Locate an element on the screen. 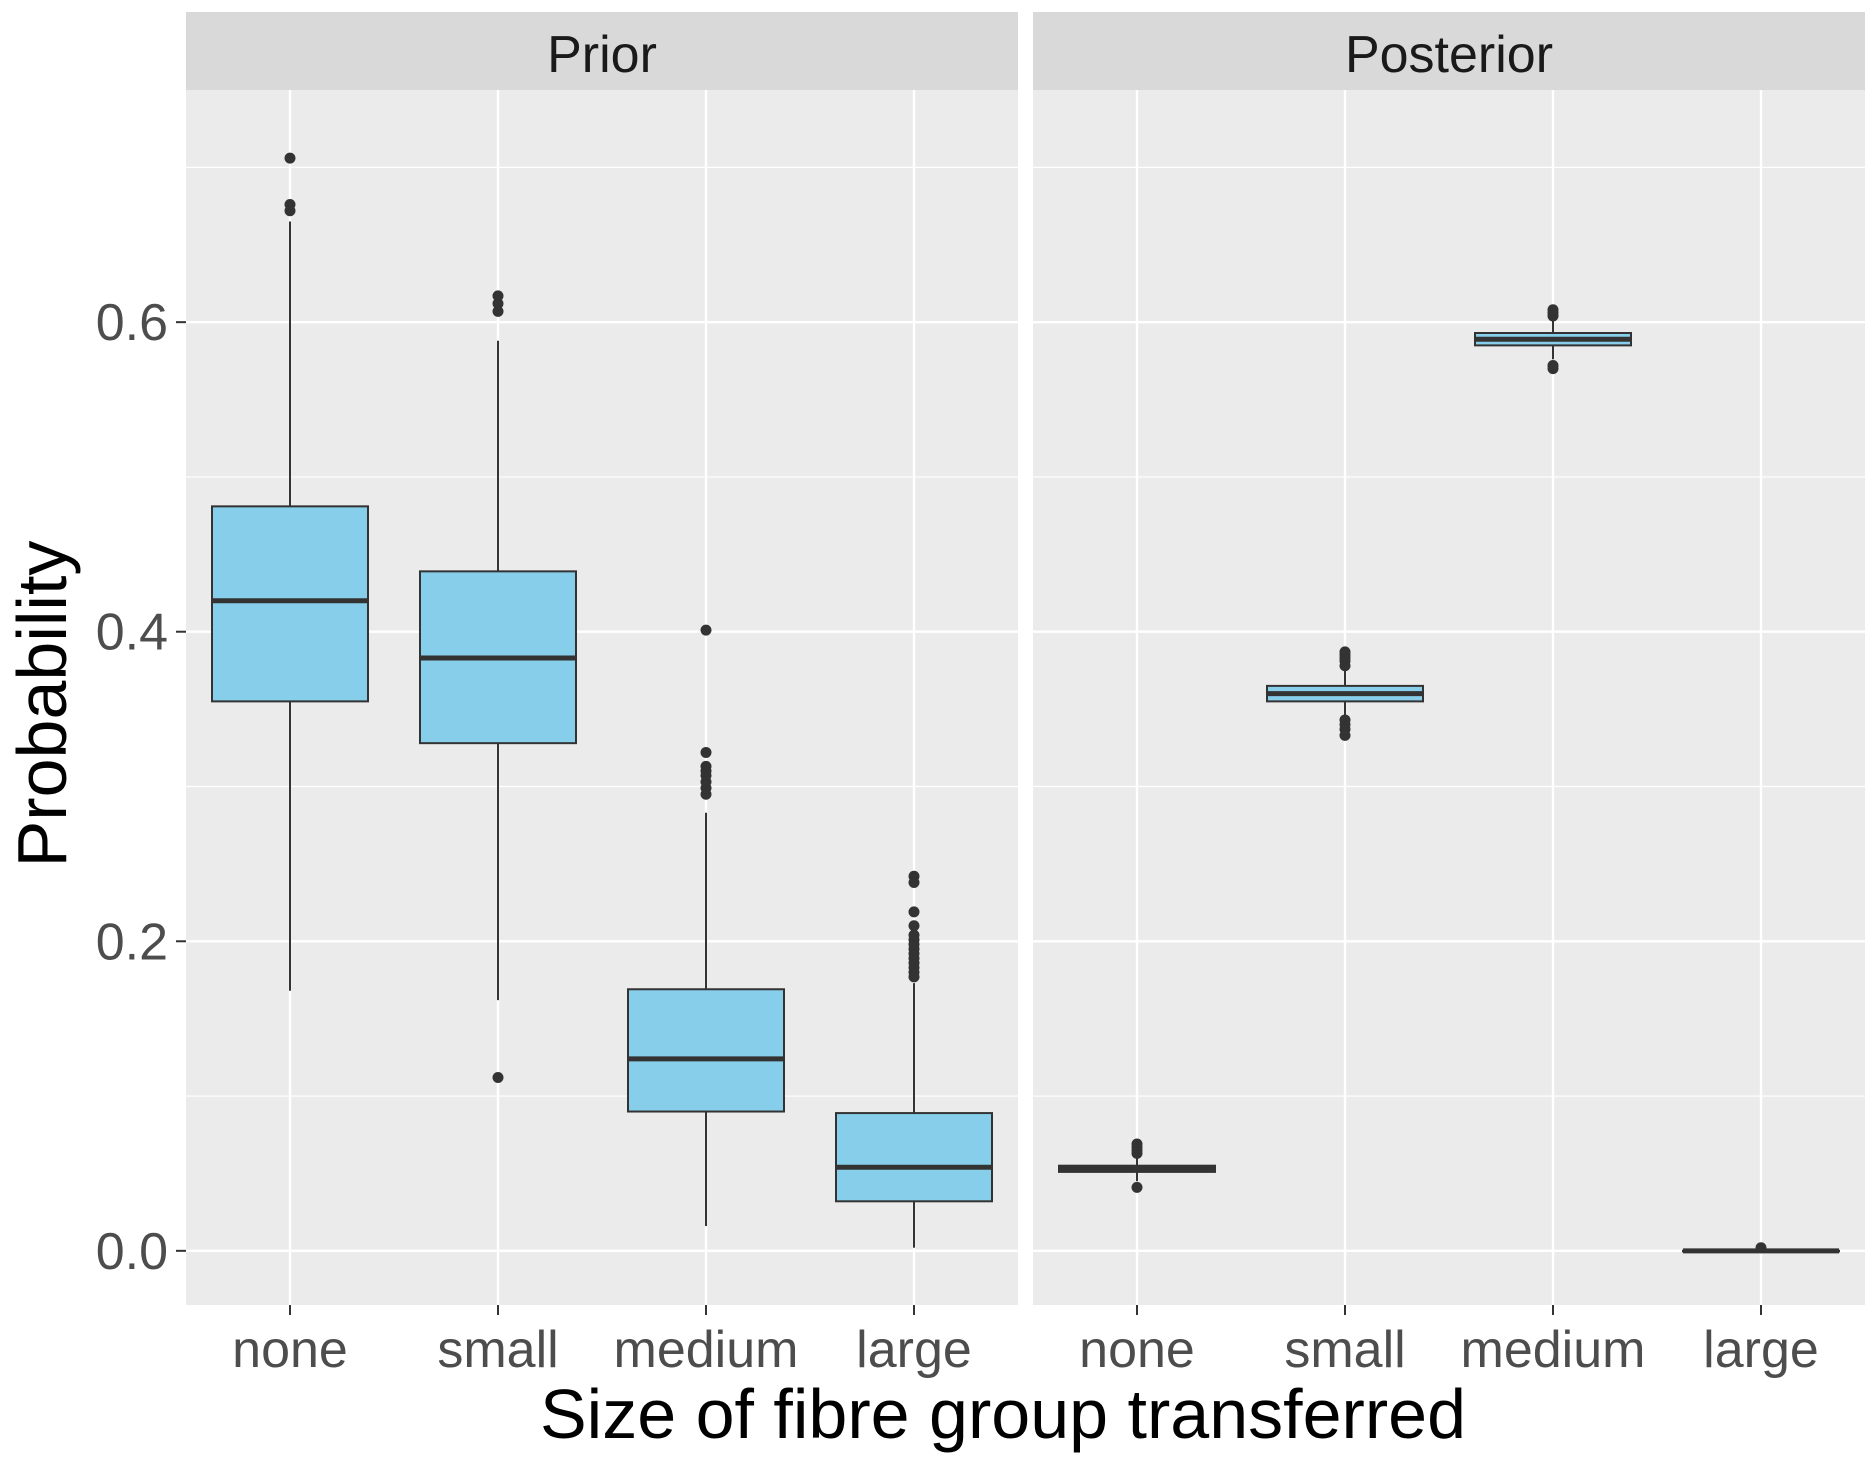  facet-strip-label: Posterior is located at coordinates (1449, 55).